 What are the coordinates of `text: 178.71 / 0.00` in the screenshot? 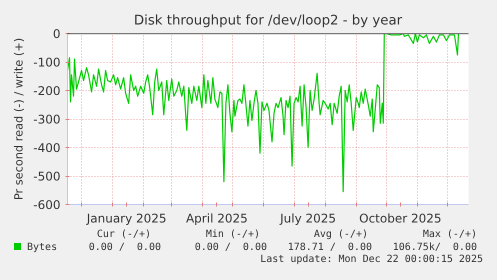 It's located at (330, 247).